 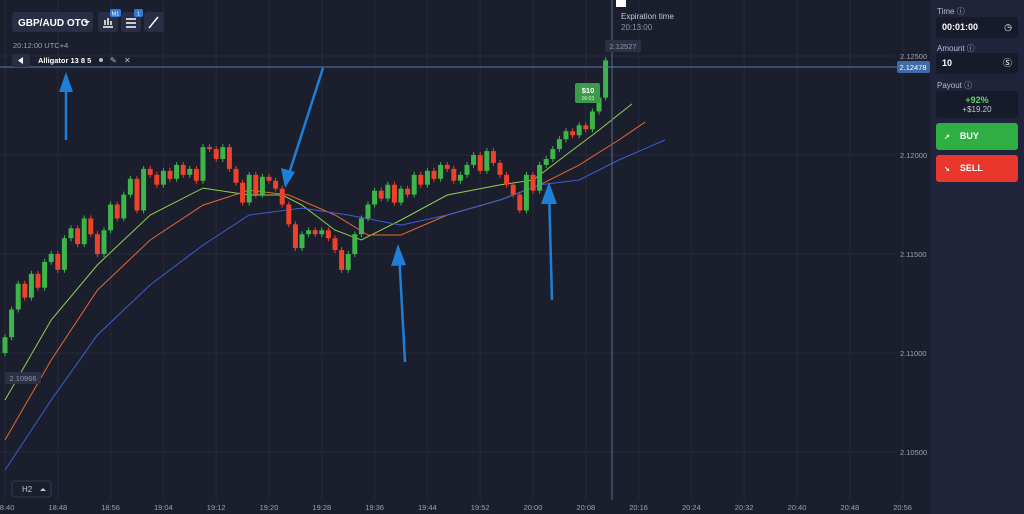 I want to click on amount-label: Amount ⓘ, so click(x=956, y=48).